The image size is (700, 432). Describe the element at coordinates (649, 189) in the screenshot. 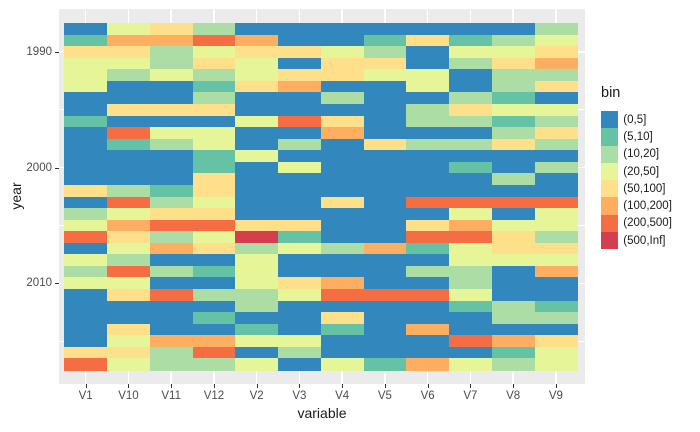

I see `legend-key: (50,100]` at that location.